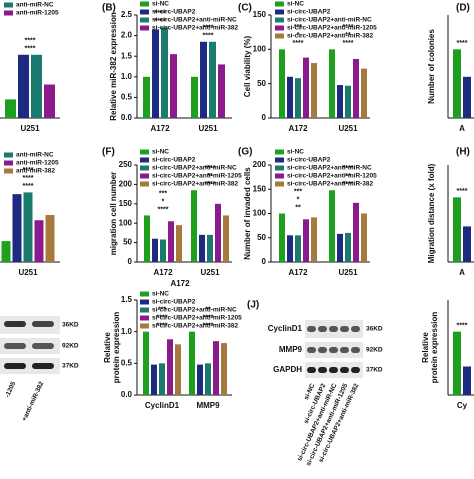 The width and height of the screenshot is (474, 479). I want to click on blot-size: 36KD, so click(70, 325).